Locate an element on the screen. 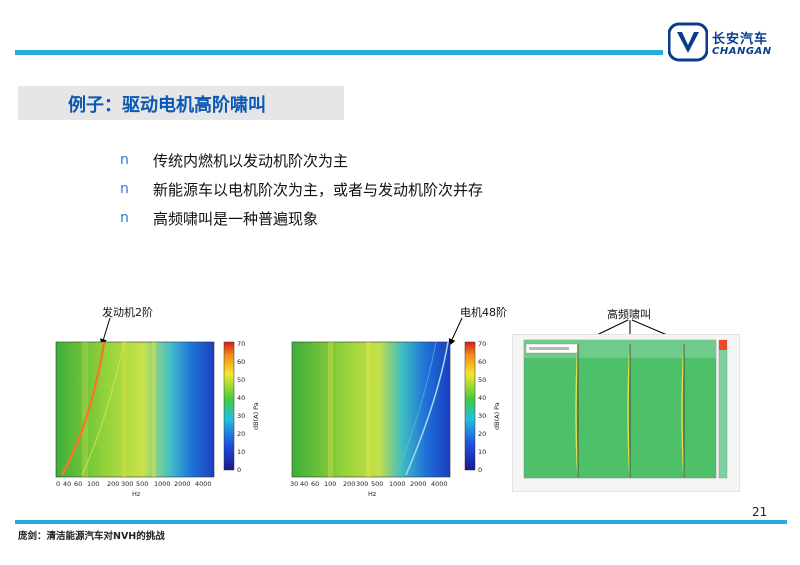 This screenshot has width=800, height=565. slide-title: 例子：驱动电机高阶啸叫 is located at coordinates (167, 105).